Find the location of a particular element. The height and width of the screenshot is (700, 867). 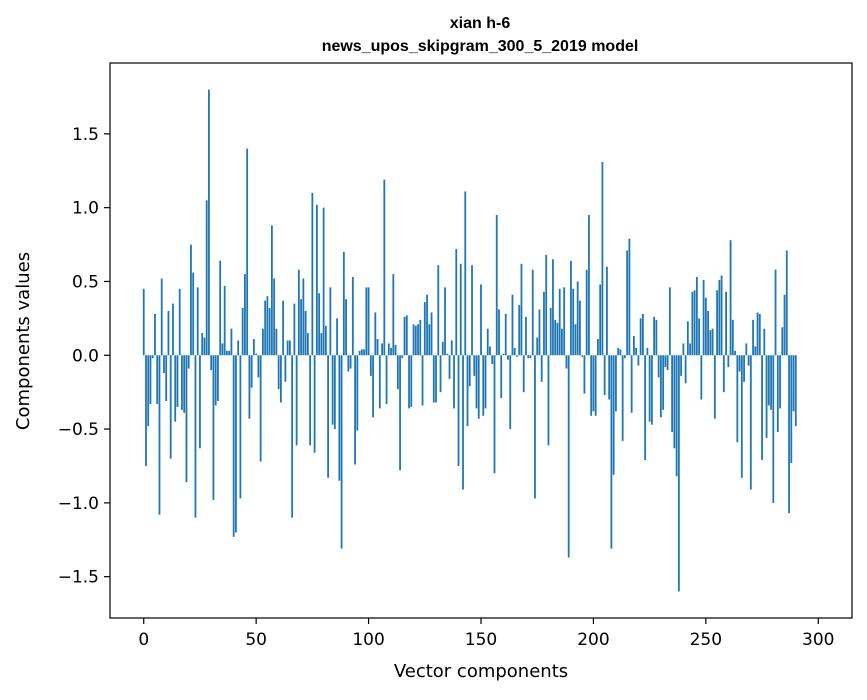

y-tick-label: 1.0 is located at coordinates (85, 209).